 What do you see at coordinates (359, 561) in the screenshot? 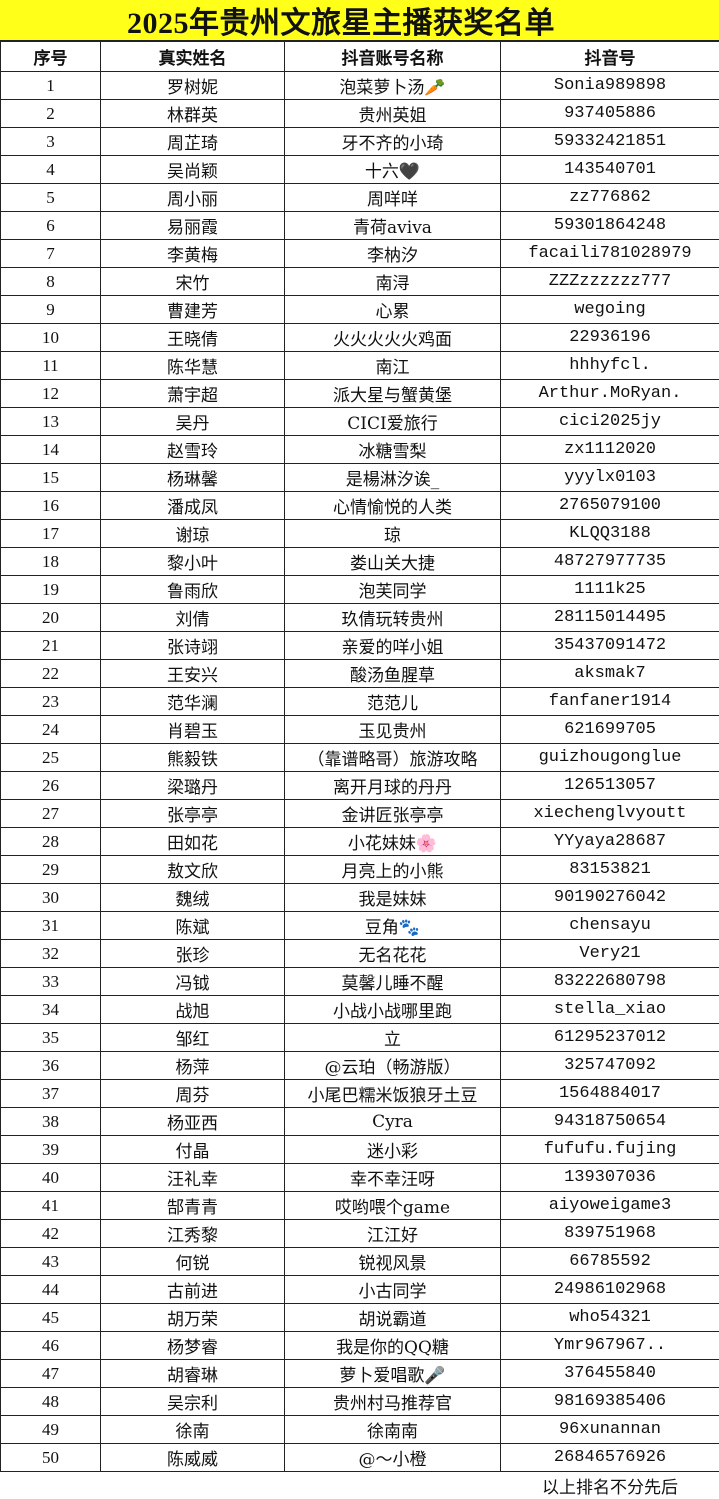
I see `table-row: 18 黎小叶 娄山关大捷 48727977735` at bounding box center [359, 561].